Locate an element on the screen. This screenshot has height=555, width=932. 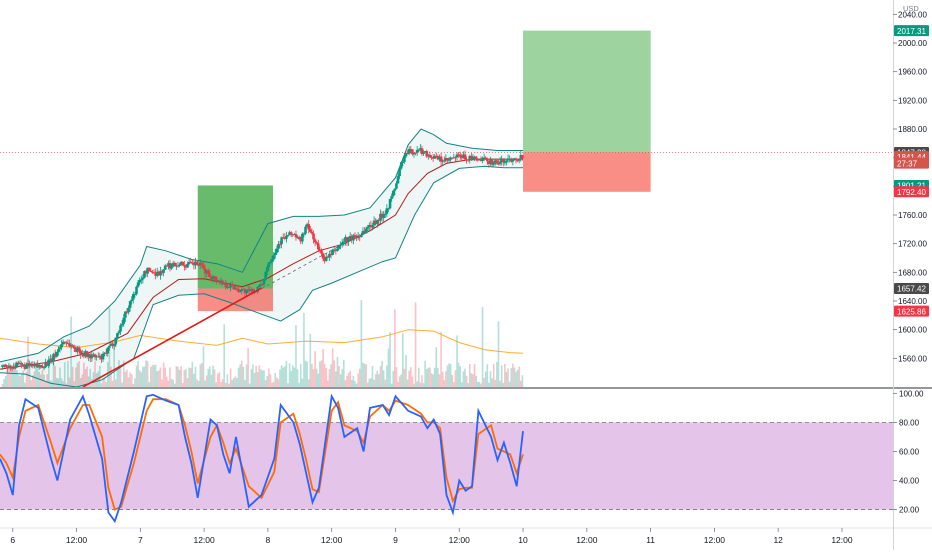
price-label-text: 1841.44 is located at coordinates (911, 157).